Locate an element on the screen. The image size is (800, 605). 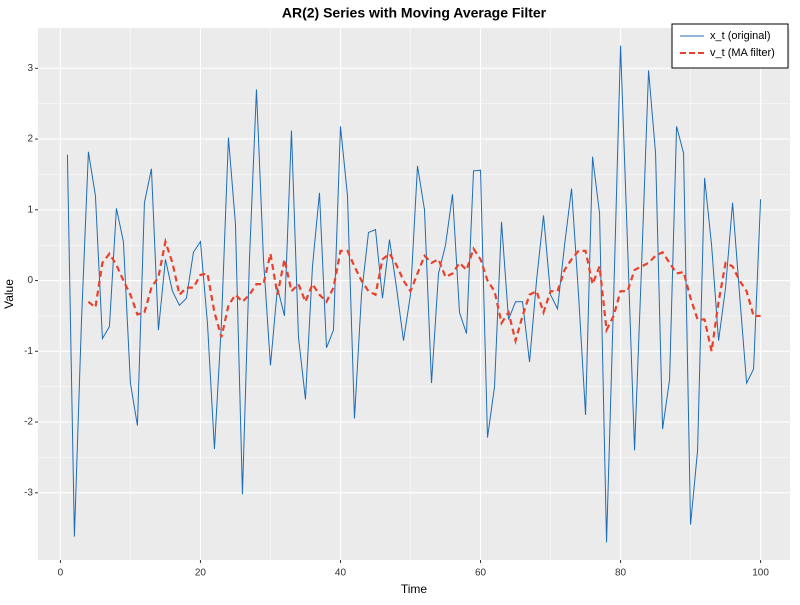
y-tick-label: -3 is located at coordinates (28, 492).